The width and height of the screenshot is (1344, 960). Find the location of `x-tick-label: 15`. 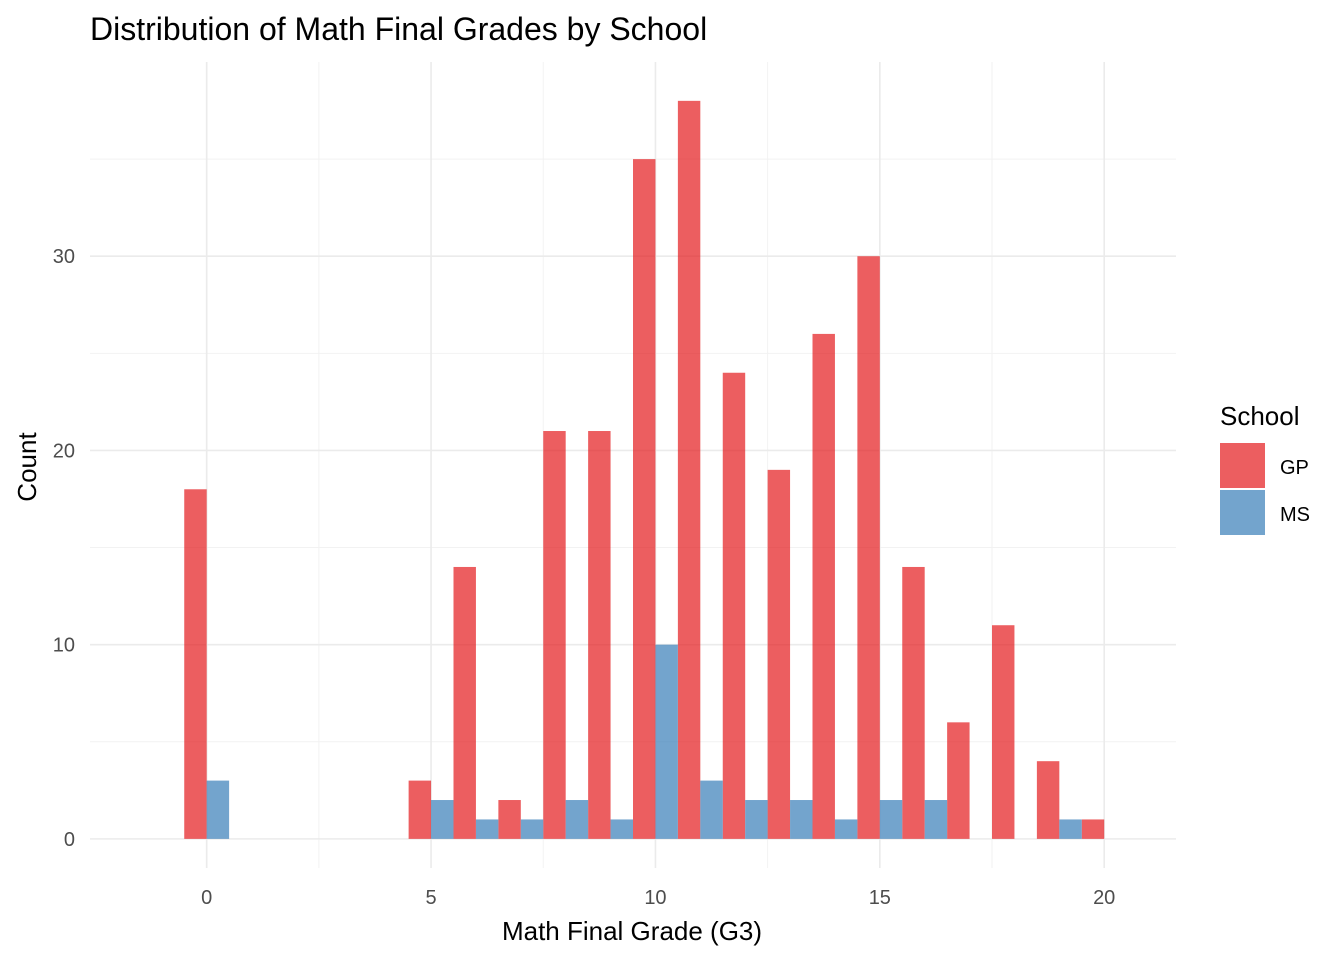

x-tick-label: 15 is located at coordinates (880, 898).